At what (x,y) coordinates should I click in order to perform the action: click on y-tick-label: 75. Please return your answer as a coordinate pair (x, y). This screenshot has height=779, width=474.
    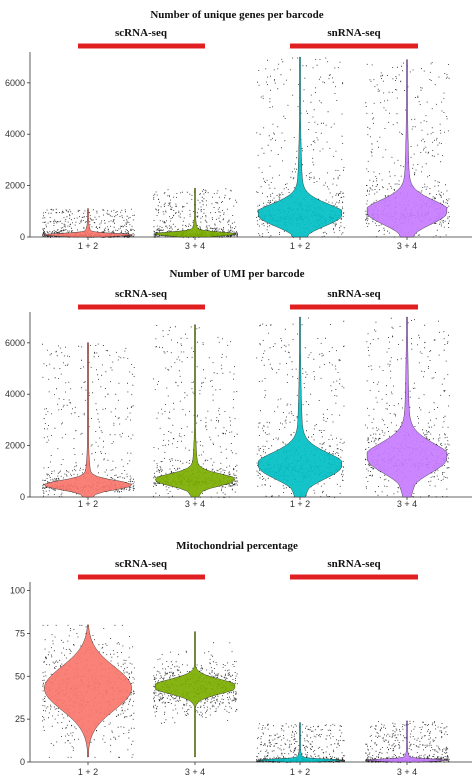
    Looking at the image, I should click on (20, 633).